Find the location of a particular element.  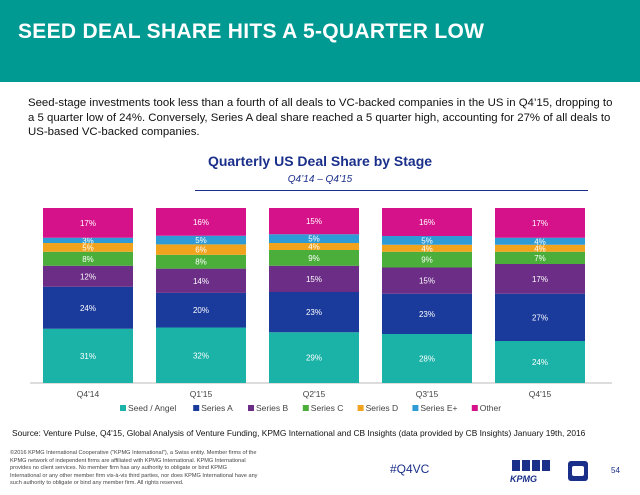

data-label: 12% is located at coordinates (88, 276).